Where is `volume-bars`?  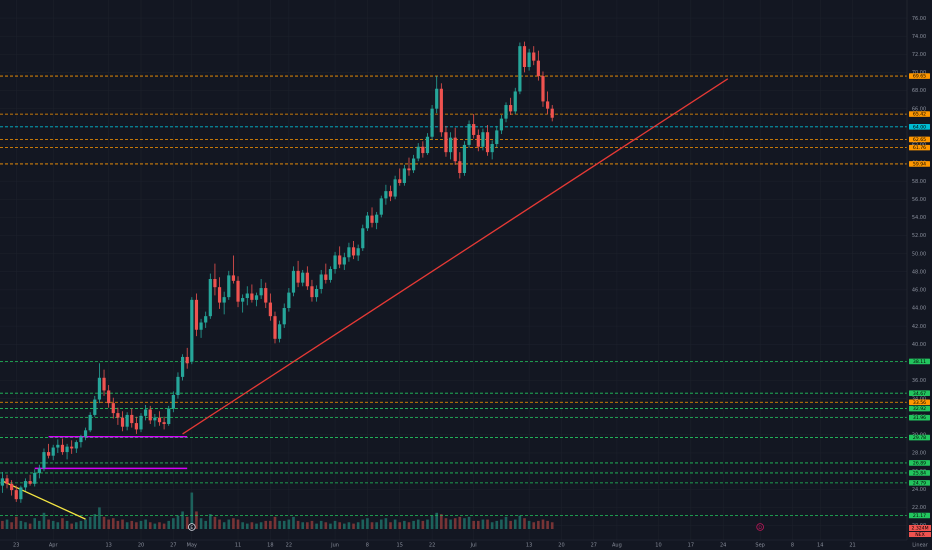
volume-bars is located at coordinates (277, 510).